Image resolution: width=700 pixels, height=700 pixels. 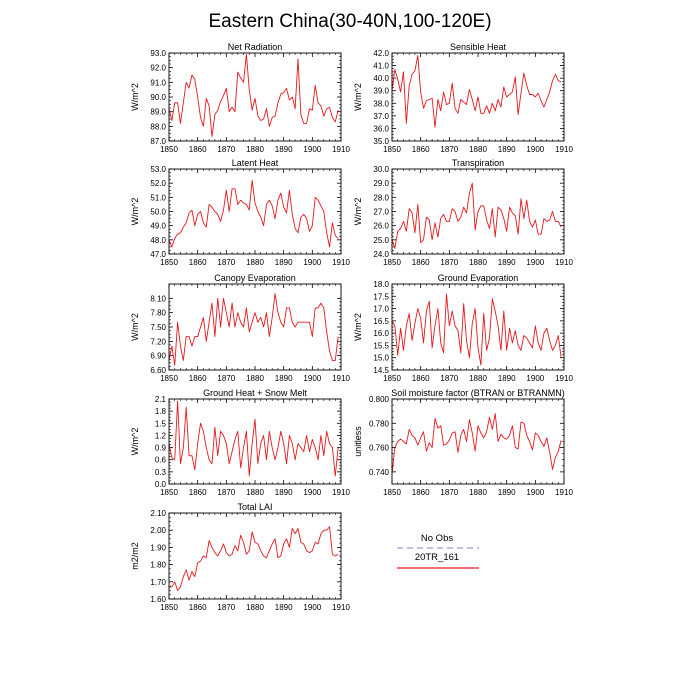 What do you see at coordinates (158, 112) in the screenshot?
I see `ytick-label-net-radiation: 89.0` at bounding box center [158, 112].